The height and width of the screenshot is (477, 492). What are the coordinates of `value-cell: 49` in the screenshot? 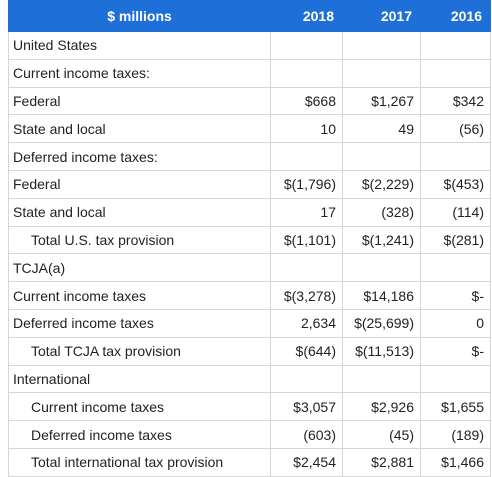 It's located at (381, 129).